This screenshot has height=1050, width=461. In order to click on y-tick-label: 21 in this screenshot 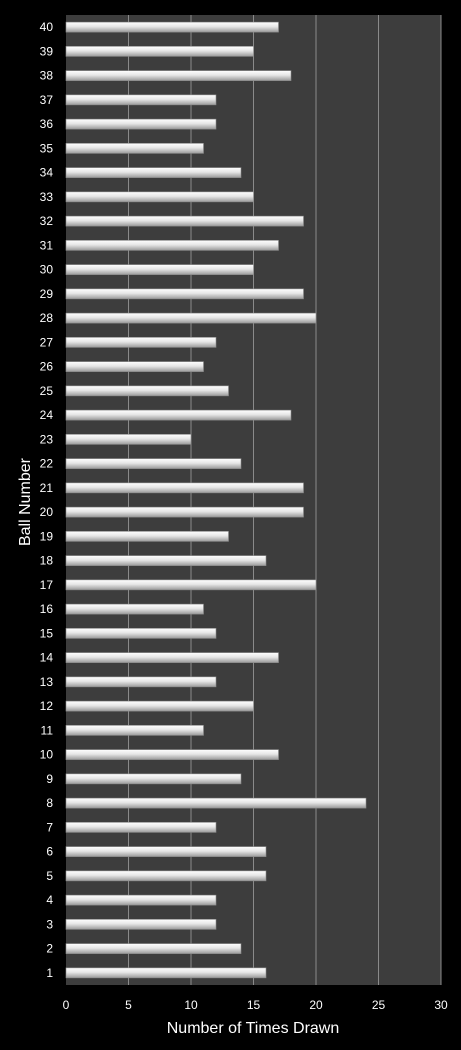, I will do `click(47, 488)`.